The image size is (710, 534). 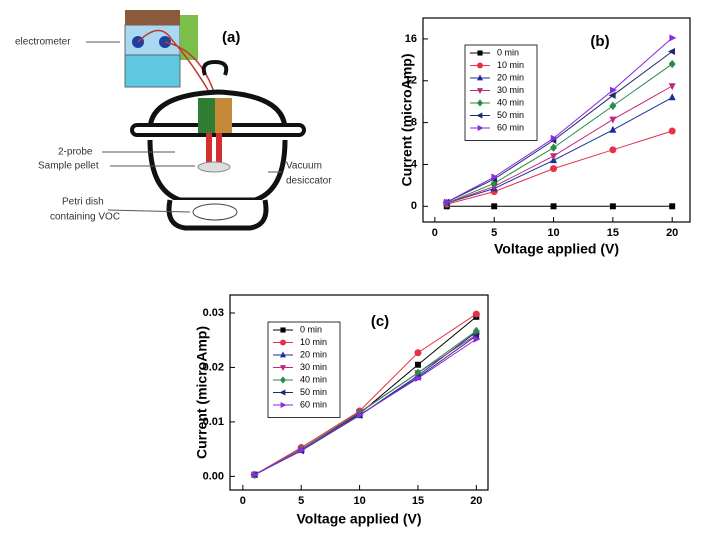 I want to click on y-tick-label: 0, so click(x=414, y=206).